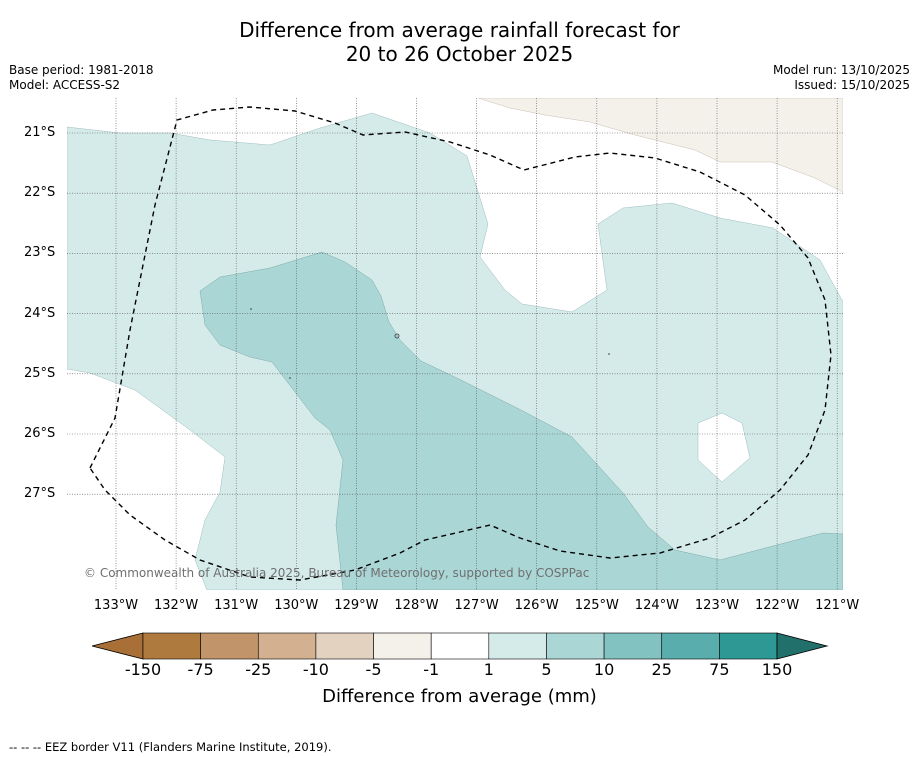  What do you see at coordinates (724, 447) in the screenshot?
I see `rain-zone-hole` at bounding box center [724, 447].